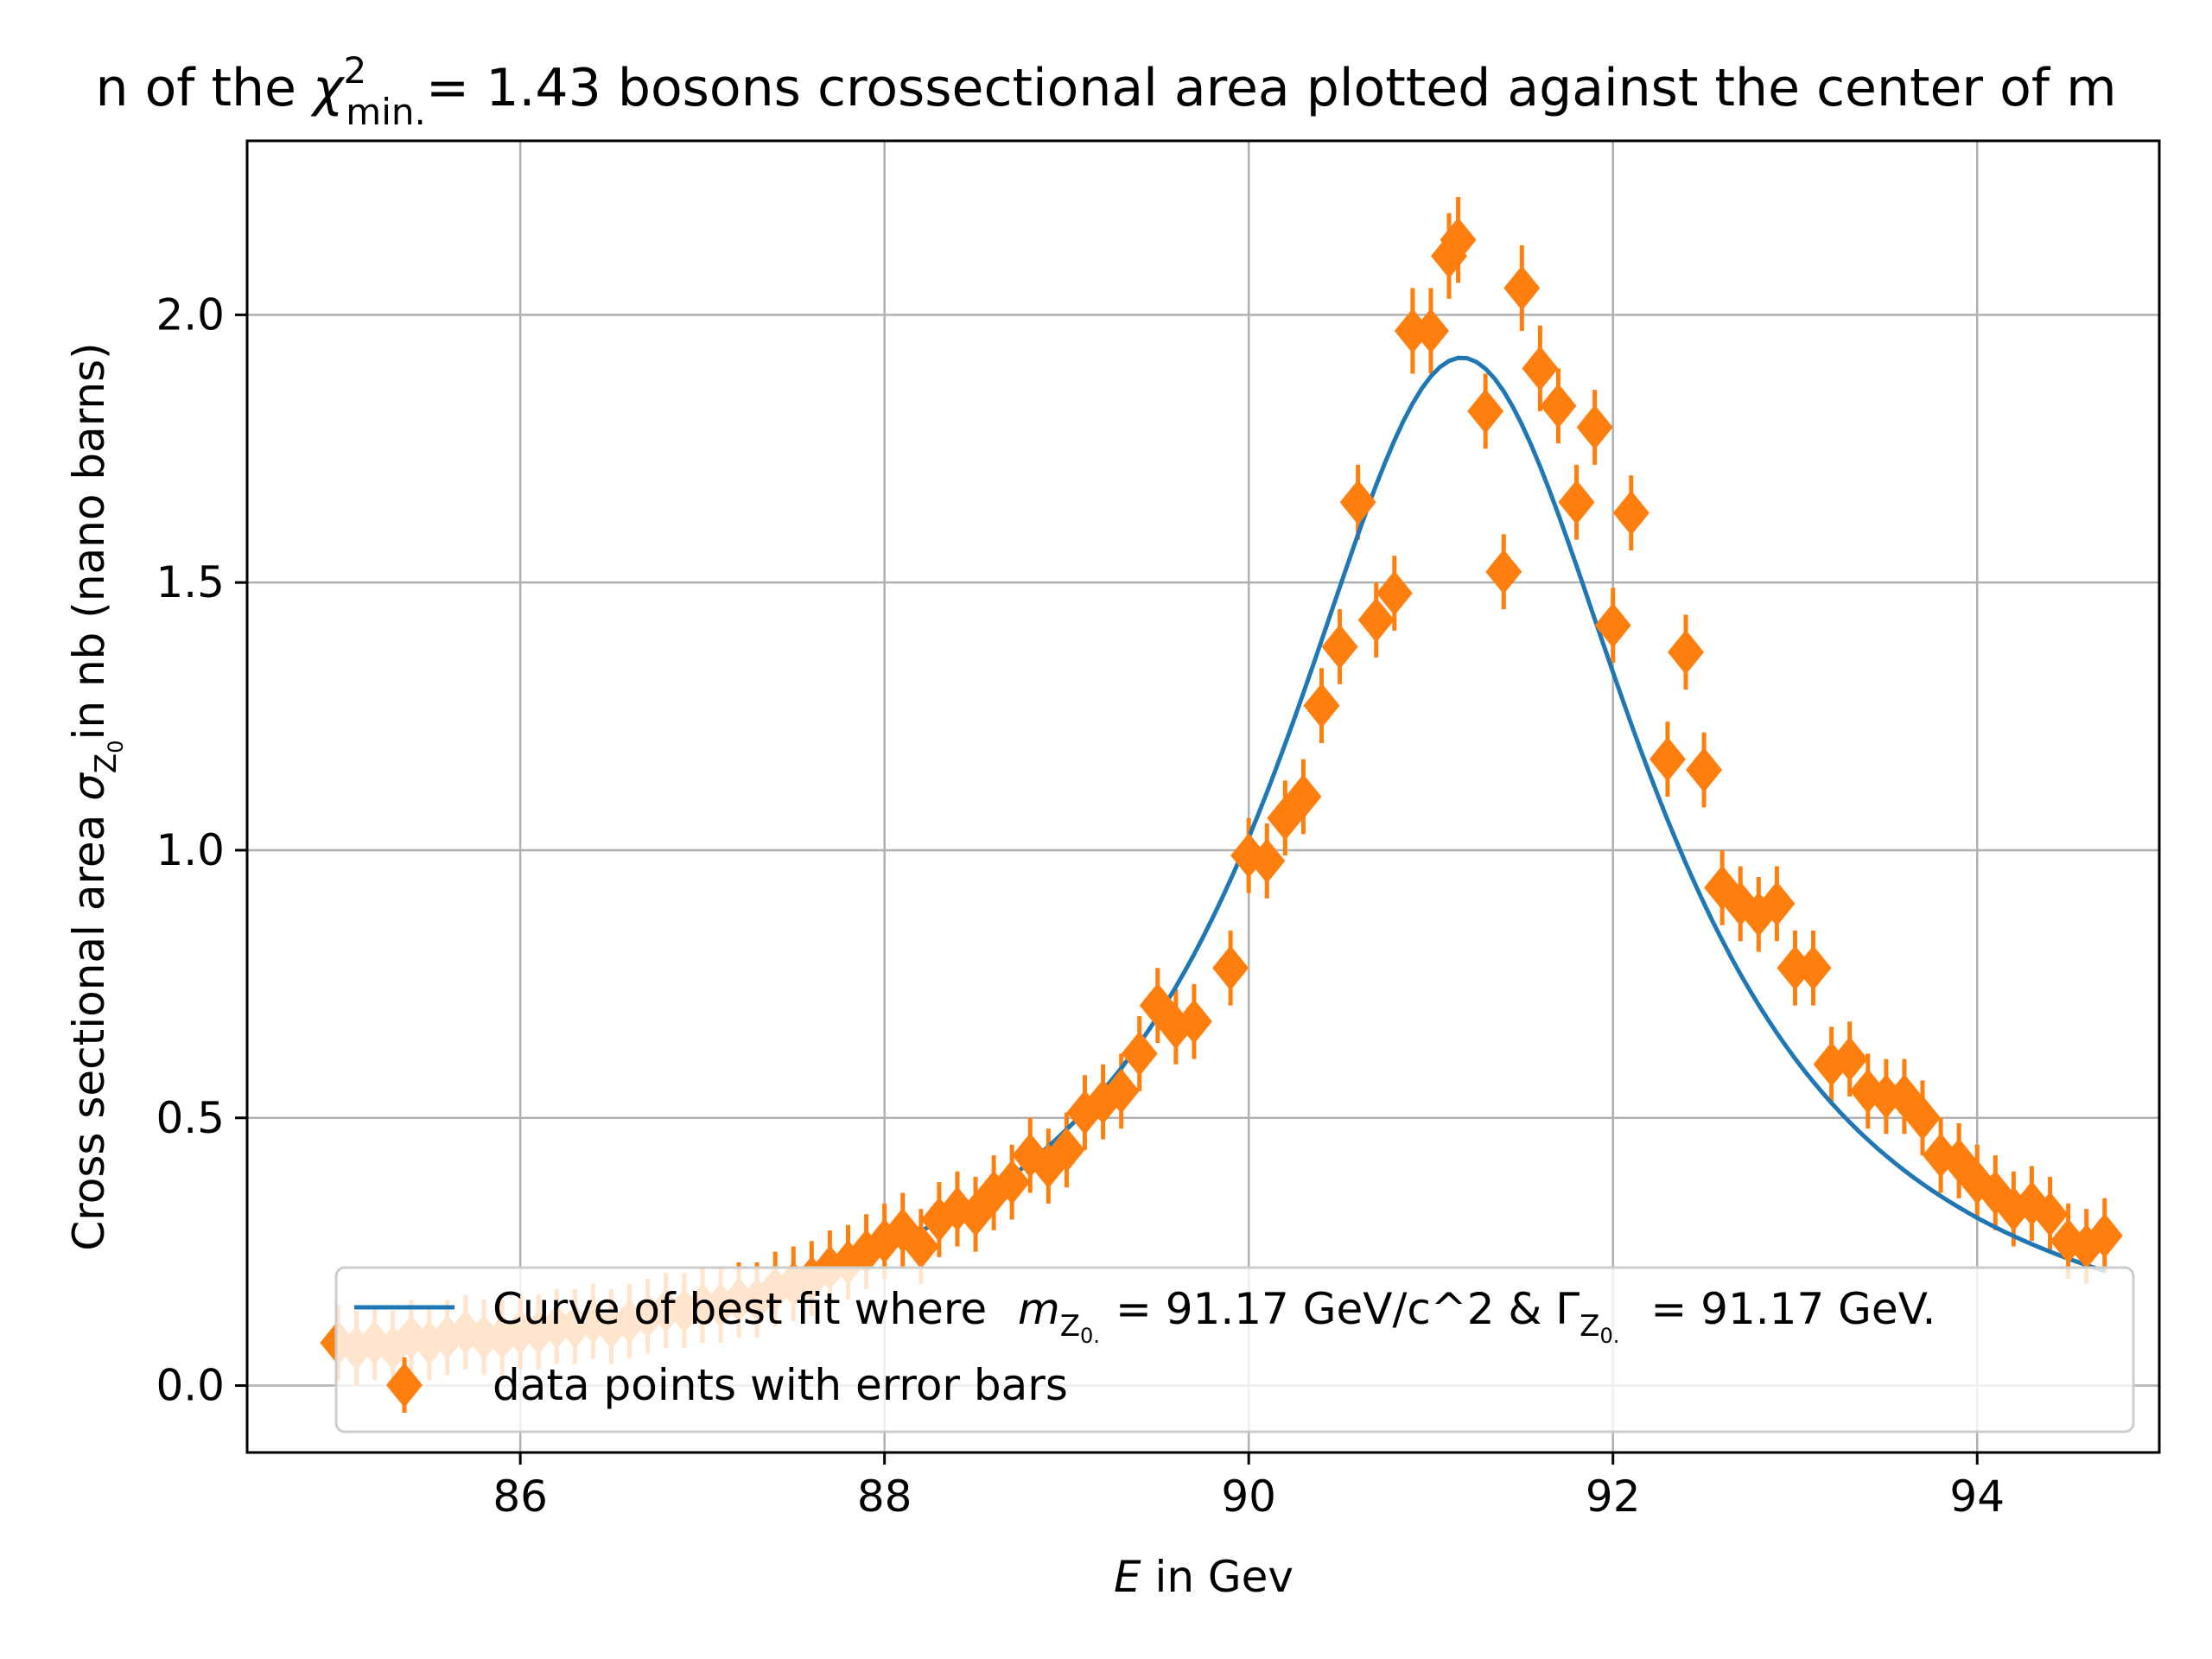  Describe the element at coordinates (520, 1496) in the screenshot. I see `x-tick-label: 86` at that location.